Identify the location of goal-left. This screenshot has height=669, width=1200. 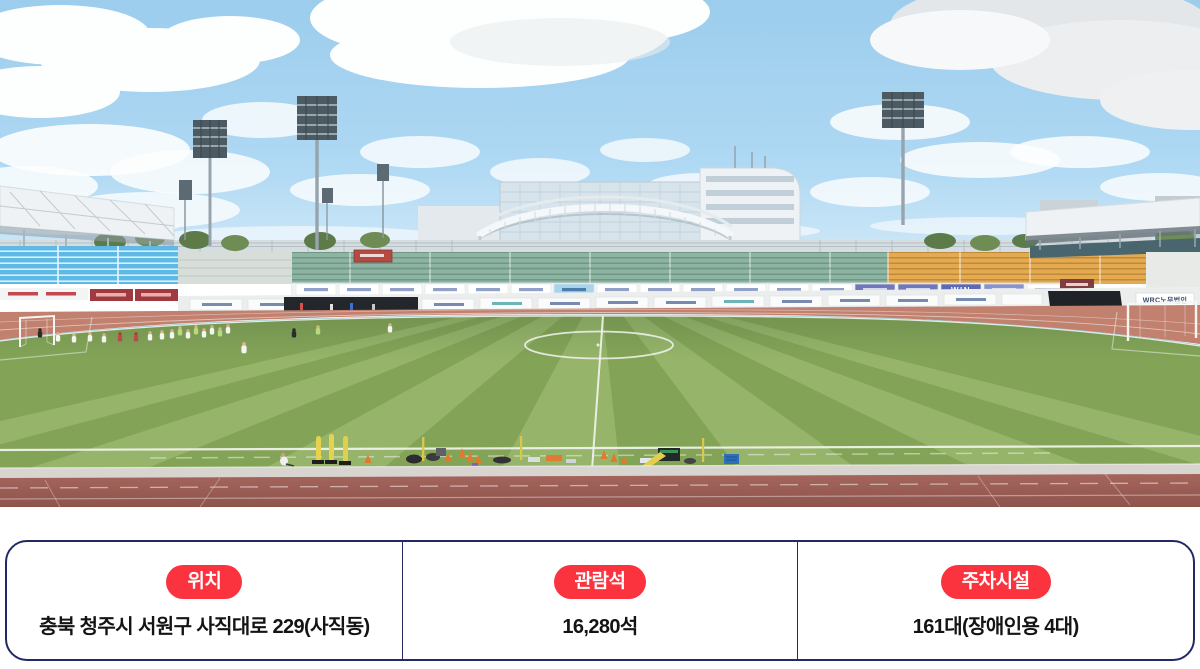
(37, 331).